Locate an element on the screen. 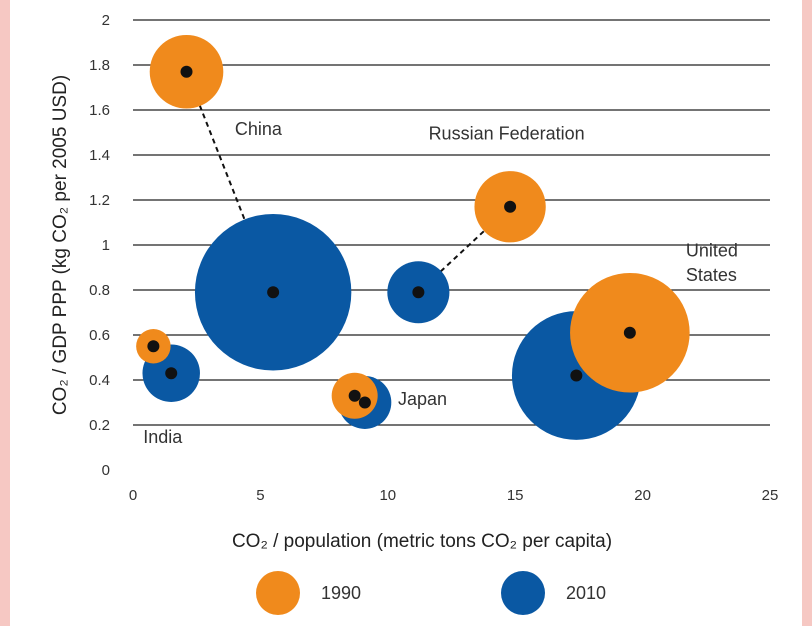  y-axis-title: CO₂ / GDP PPP (kg CO₂ per 2005 USD) is located at coordinates (60, 245).